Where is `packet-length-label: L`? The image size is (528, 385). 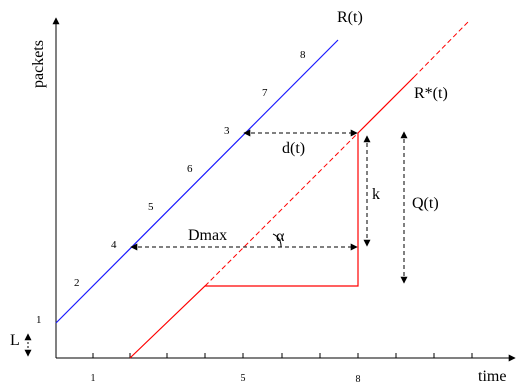 packet-length-label: L is located at coordinates (15, 340).